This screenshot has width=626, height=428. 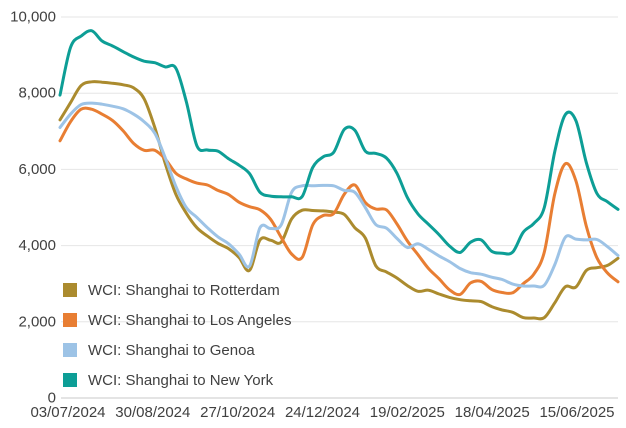 What do you see at coordinates (37, 321) in the screenshot?
I see `y-tick-label: 2,000` at bounding box center [37, 321].